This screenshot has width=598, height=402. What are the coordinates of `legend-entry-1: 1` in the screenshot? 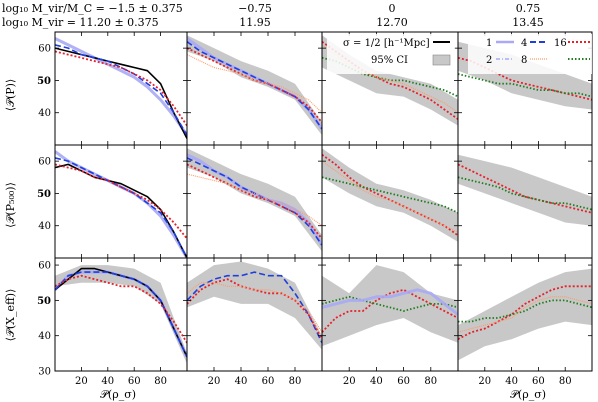 It's located at (489, 43).